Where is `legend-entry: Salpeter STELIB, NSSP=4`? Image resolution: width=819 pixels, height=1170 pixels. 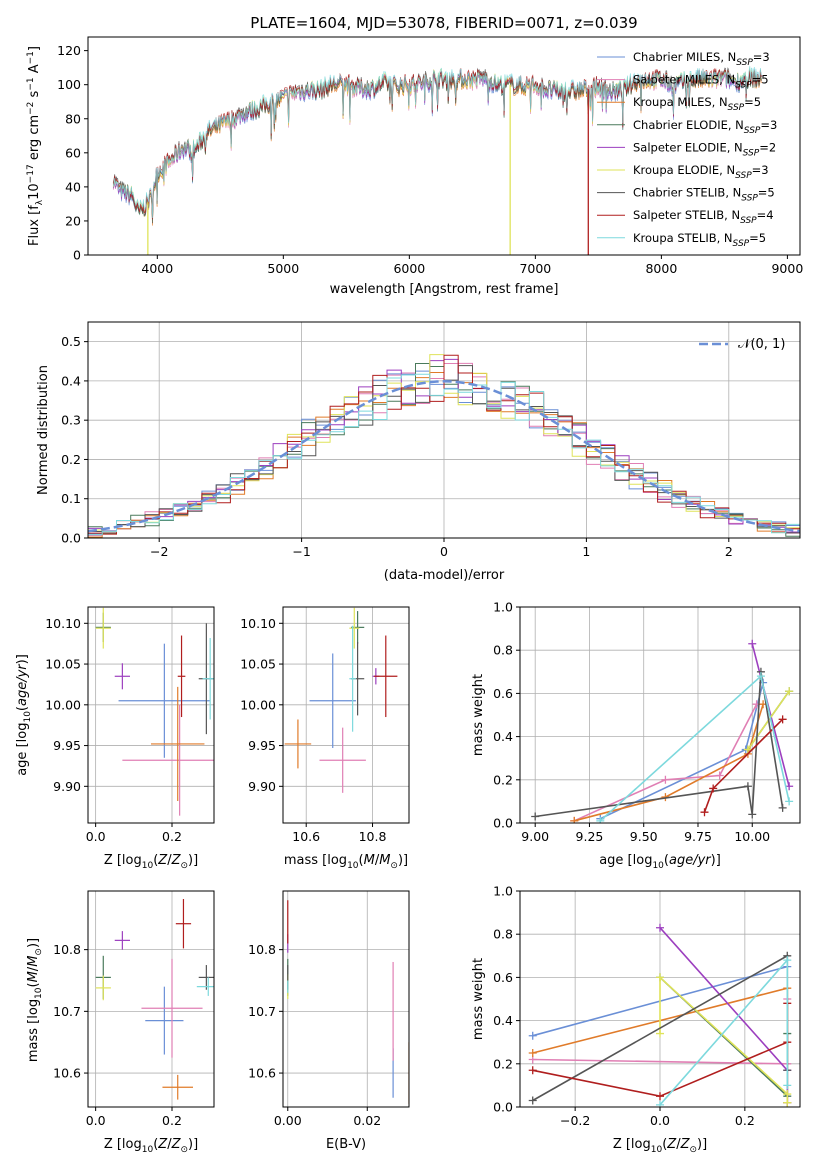
legend-entry: Salpeter STELIB, NSSP=4 is located at coordinates (703, 217).